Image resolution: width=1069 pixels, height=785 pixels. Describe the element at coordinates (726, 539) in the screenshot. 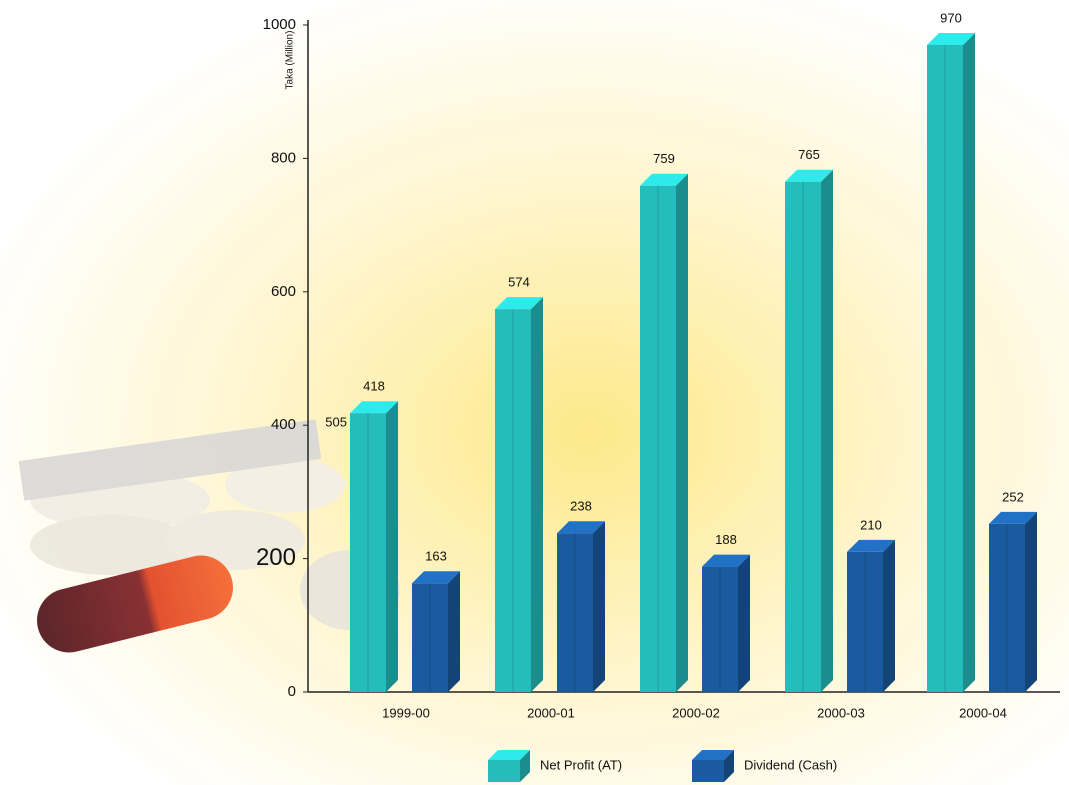

I see `value-label: 188` at that location.